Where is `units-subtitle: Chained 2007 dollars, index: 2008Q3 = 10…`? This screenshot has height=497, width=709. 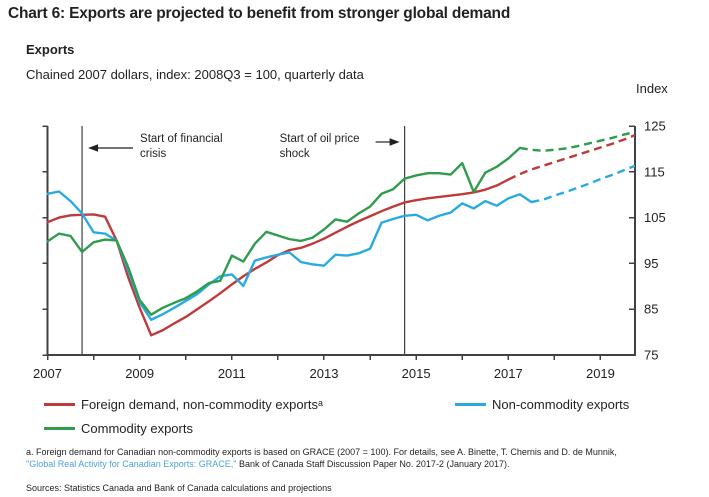
units-subtitle: Chained 2007 dollars, index: 2008Q3 = 10… is located at coordinates (195, 74).